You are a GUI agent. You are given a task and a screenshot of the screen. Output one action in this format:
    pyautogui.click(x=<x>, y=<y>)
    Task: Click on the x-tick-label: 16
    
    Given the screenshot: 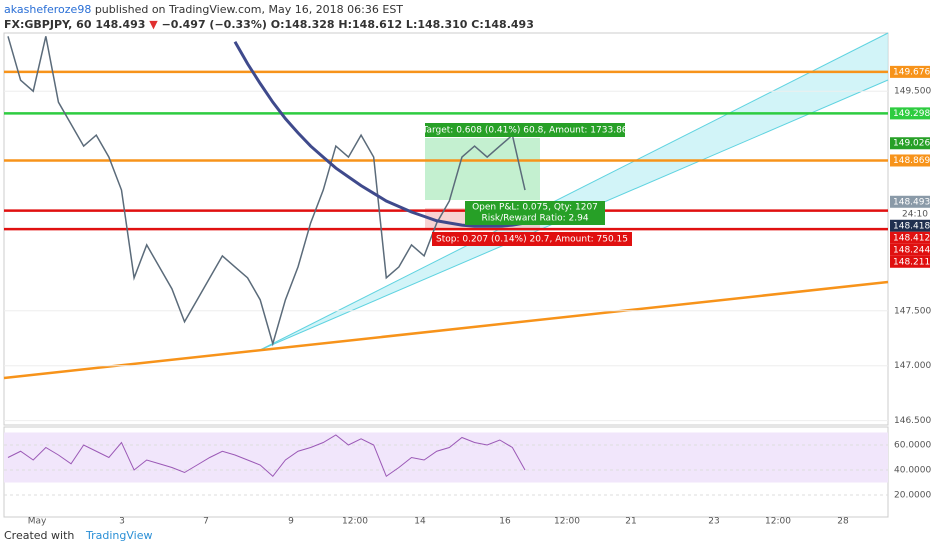 What is the action you would take?
    pyautogui.click(x=505, y=522)
    